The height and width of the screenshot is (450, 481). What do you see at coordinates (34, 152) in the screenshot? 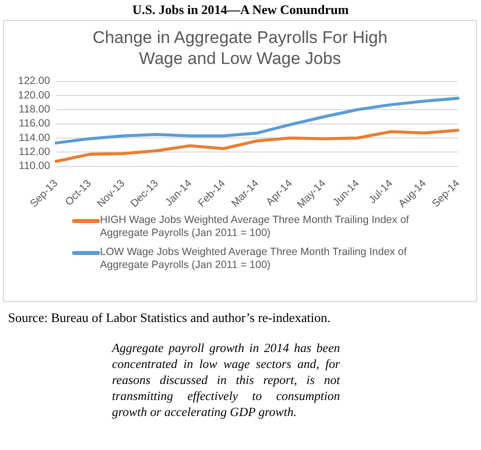
I see `y-tick-label: 112.00` at bounding box center [34, 152].